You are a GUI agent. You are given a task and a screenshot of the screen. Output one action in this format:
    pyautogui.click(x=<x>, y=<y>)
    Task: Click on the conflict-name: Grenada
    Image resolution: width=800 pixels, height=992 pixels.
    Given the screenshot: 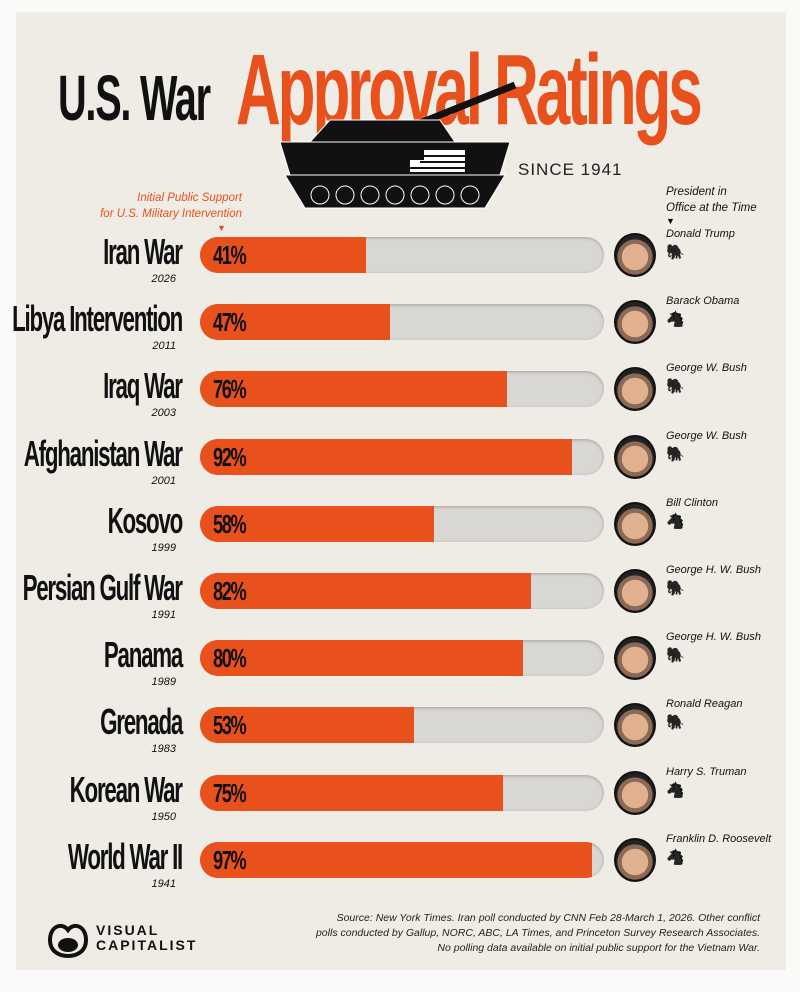 What is the action you would take?
    pyautogui.click(x=141, y=722)
    